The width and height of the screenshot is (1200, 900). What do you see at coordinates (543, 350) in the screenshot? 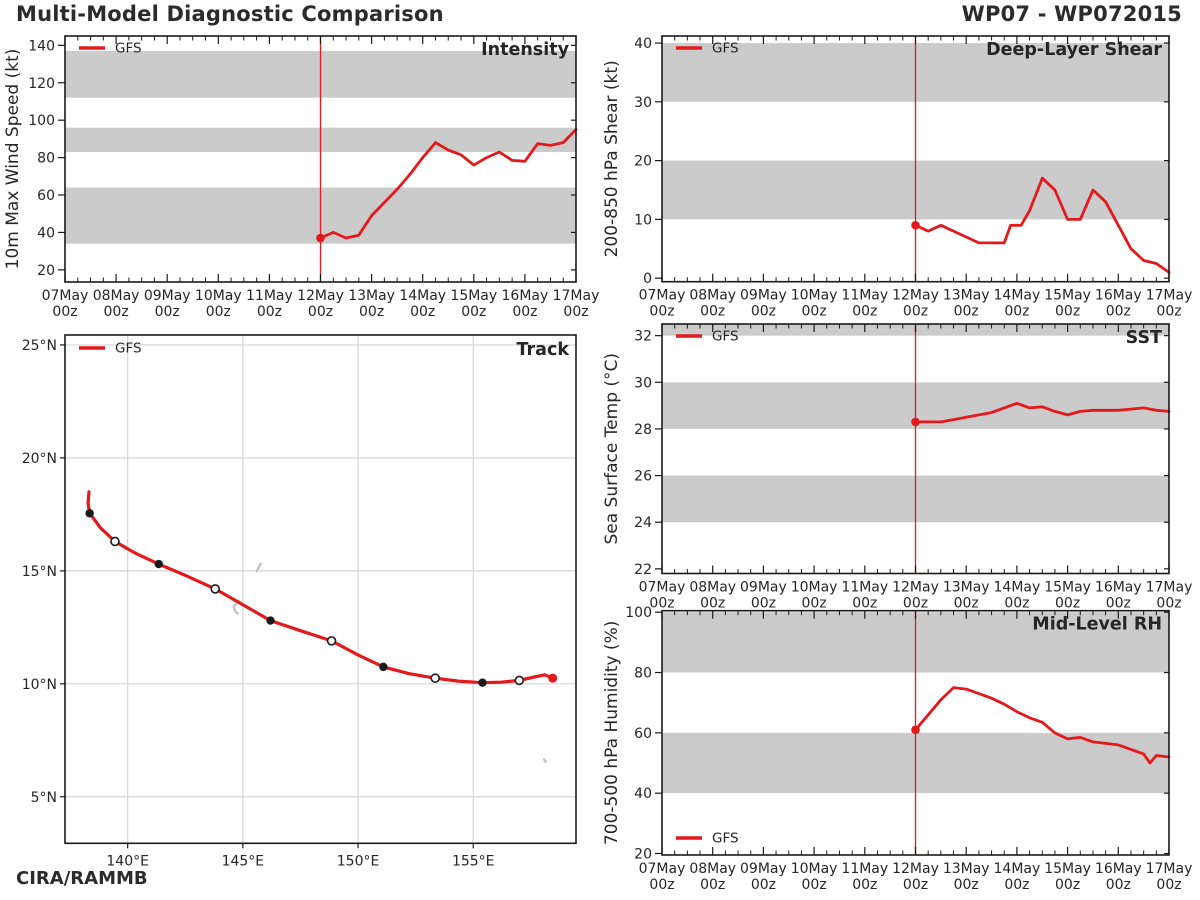
I see `panel-title: Track` at bounding box center [543, 350].